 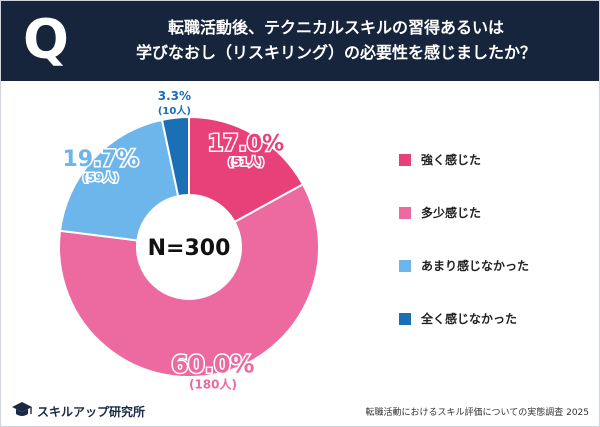 I want to click on legend-item-strong: 強く感じた, so click(x=494, y=160).